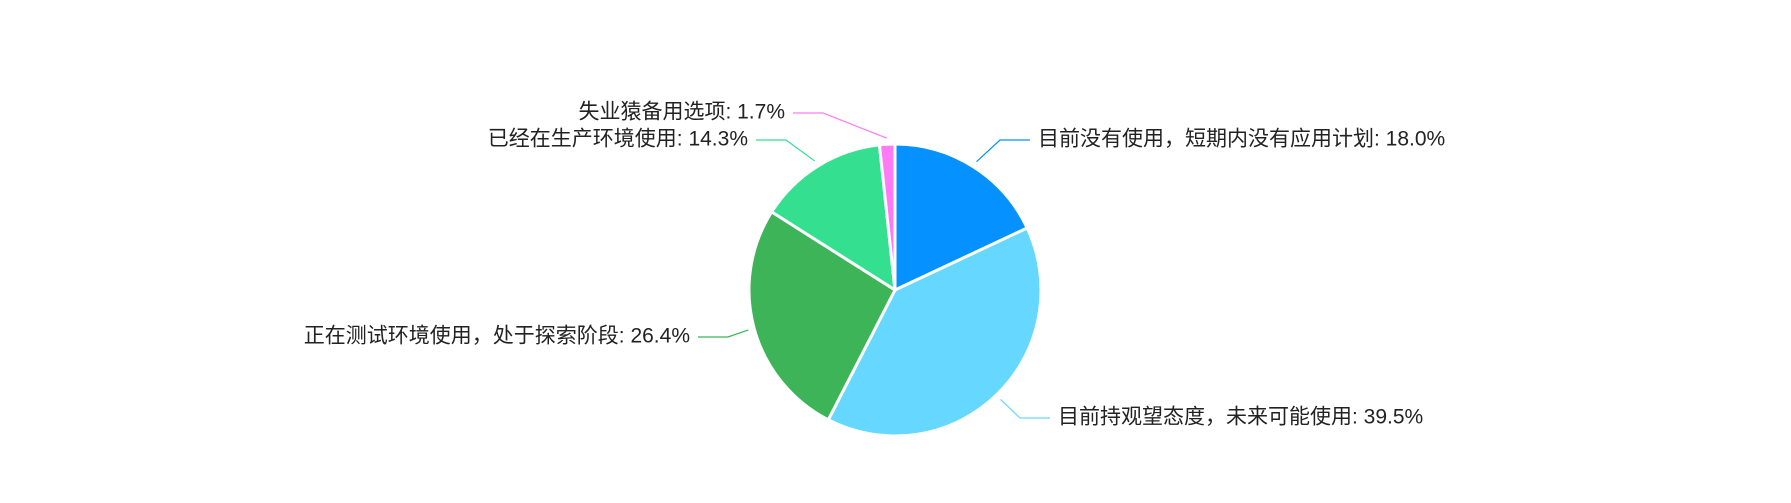 This screenshot has height=503, width=1791. I want to click on pie-leader-lines, so click(874, 265).